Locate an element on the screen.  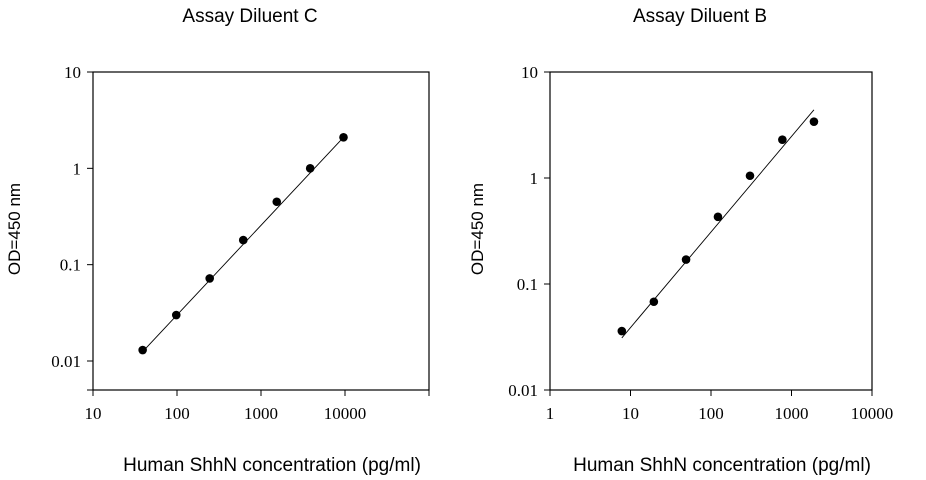
chart-title: Assay Diluent C is located at coordinates (249, 16).